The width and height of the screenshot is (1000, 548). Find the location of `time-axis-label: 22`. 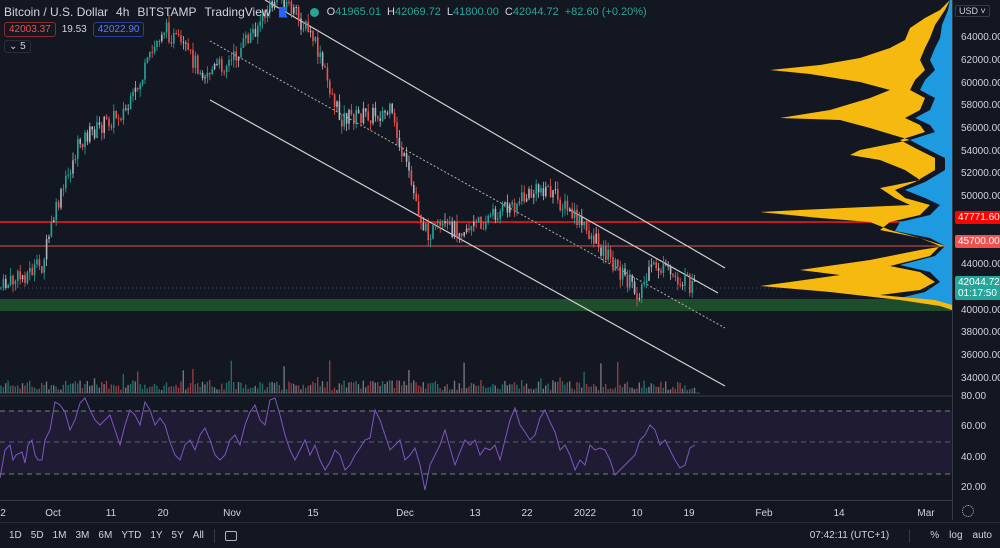

time-axis-label: 22 is located at coordinates (527, 513).